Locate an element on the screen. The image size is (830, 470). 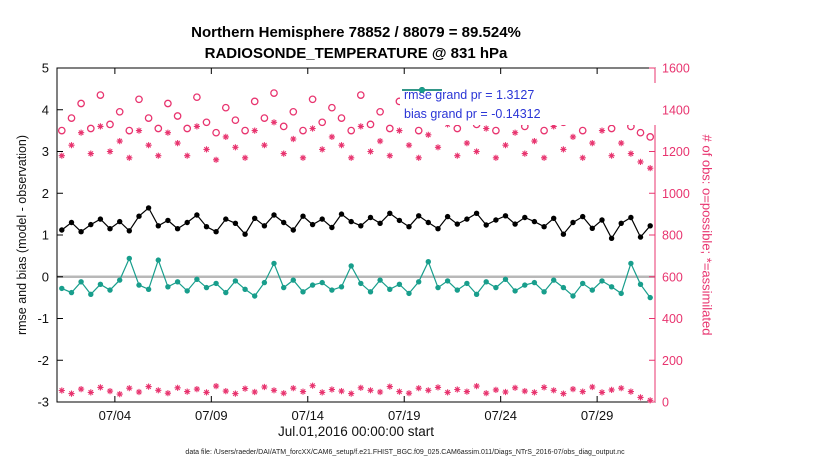
svg-text: 4 is located at coordinates (45, 109).